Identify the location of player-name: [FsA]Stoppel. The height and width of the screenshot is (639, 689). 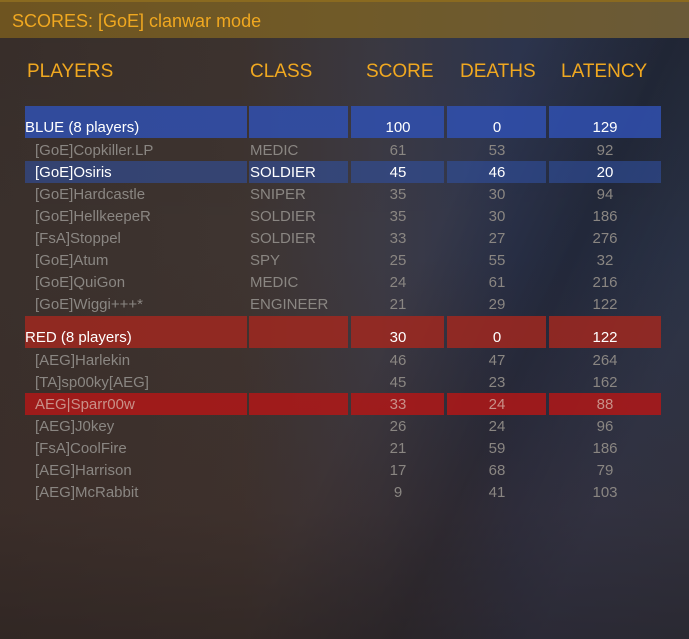
(78, 238).